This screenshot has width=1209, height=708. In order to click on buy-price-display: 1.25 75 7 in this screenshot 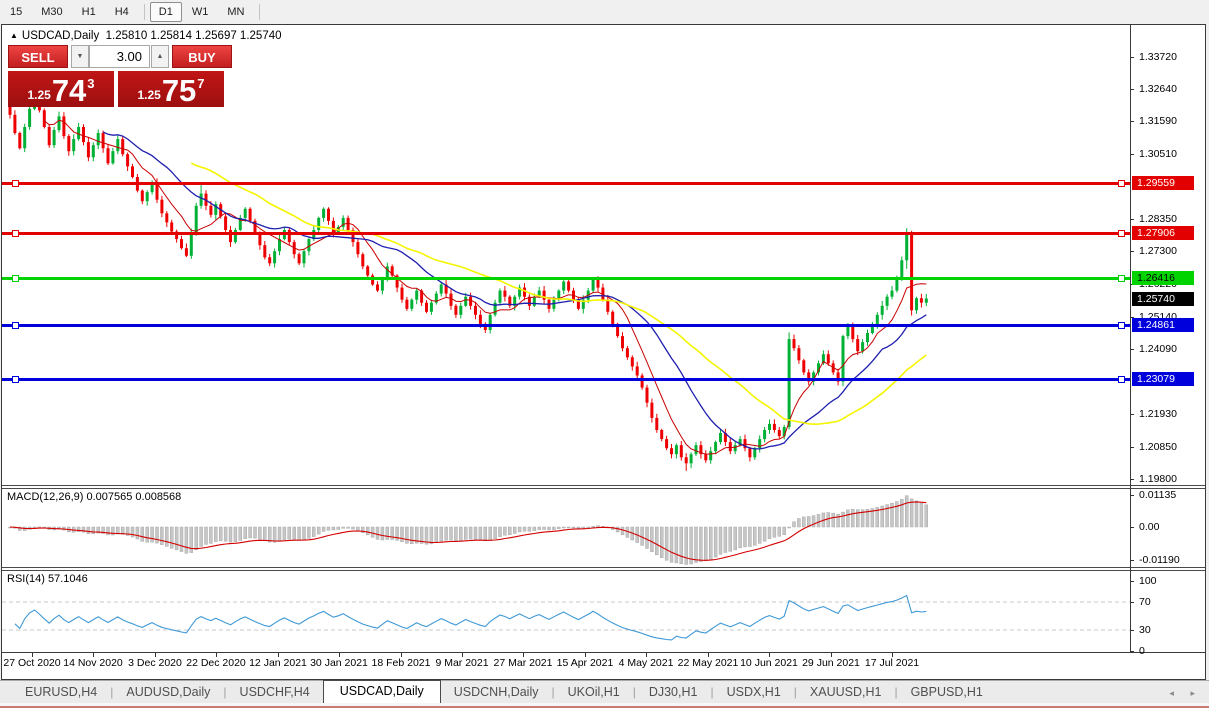, I will do `click(171, 89)`.